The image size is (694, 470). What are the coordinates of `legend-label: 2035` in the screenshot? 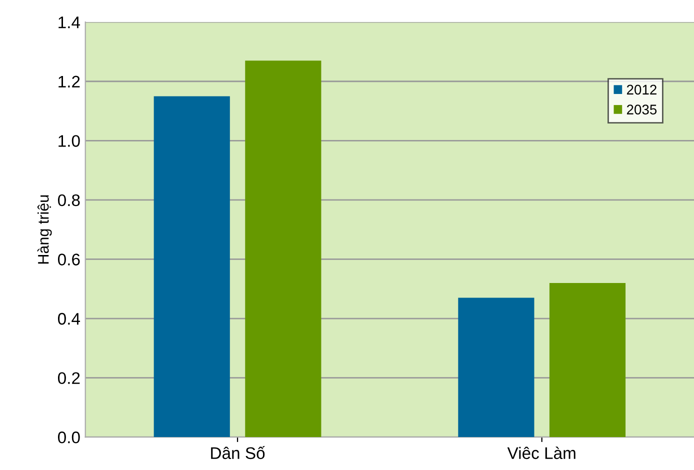 It's located at (641, 109).